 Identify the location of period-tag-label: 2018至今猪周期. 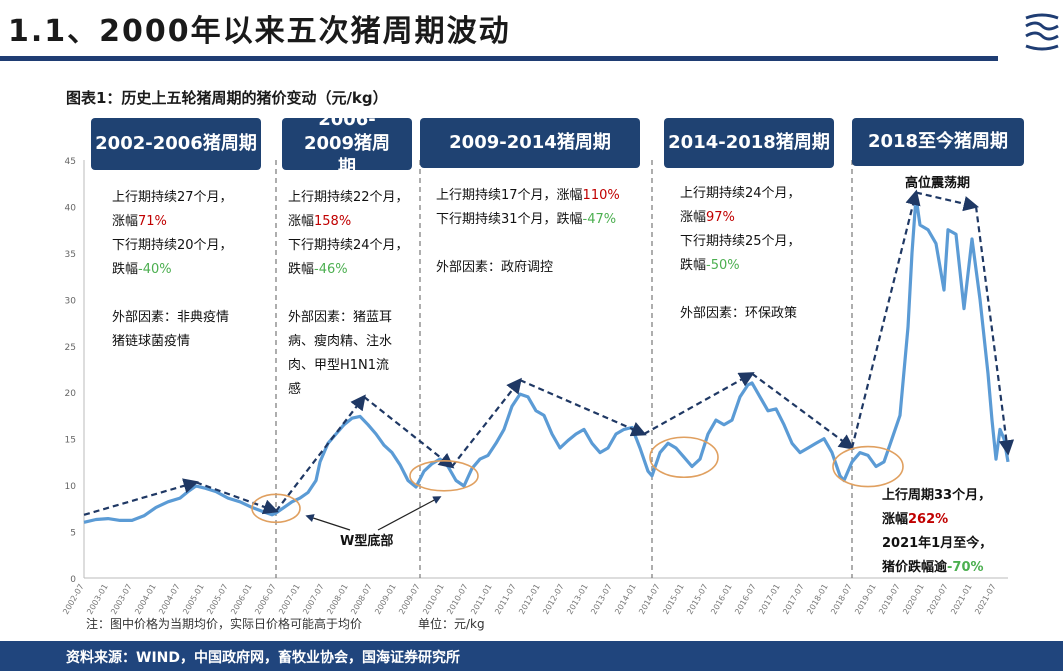
(938, 141).